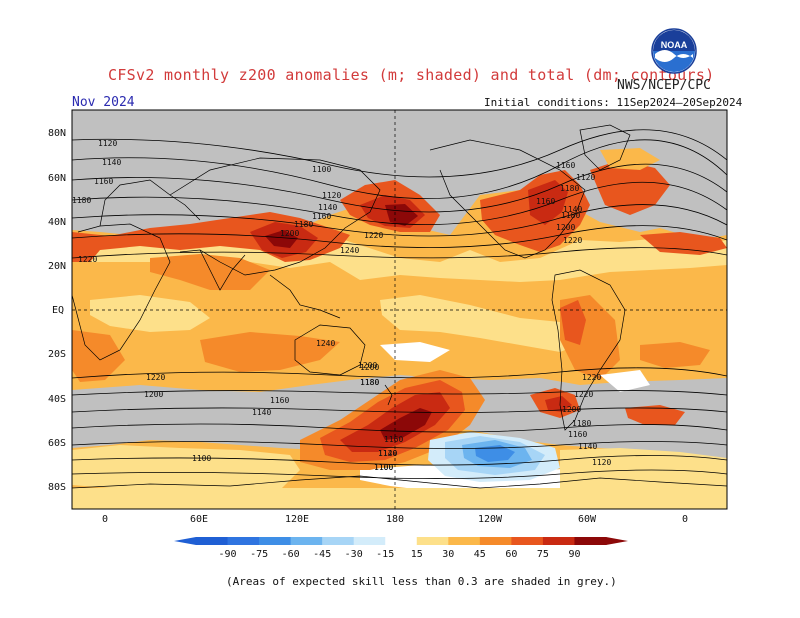 The width and height of the screenshot is (800, 618). Describe the element at coordinates (150, 203) in the screenshot. I see `europe-coast` at that location.